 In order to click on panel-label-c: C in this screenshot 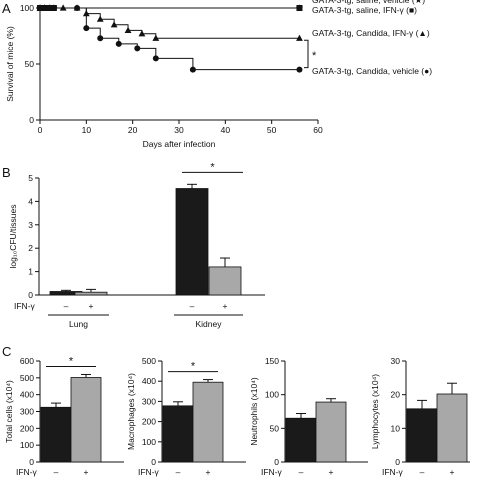, I will do `click(6, 351)`.